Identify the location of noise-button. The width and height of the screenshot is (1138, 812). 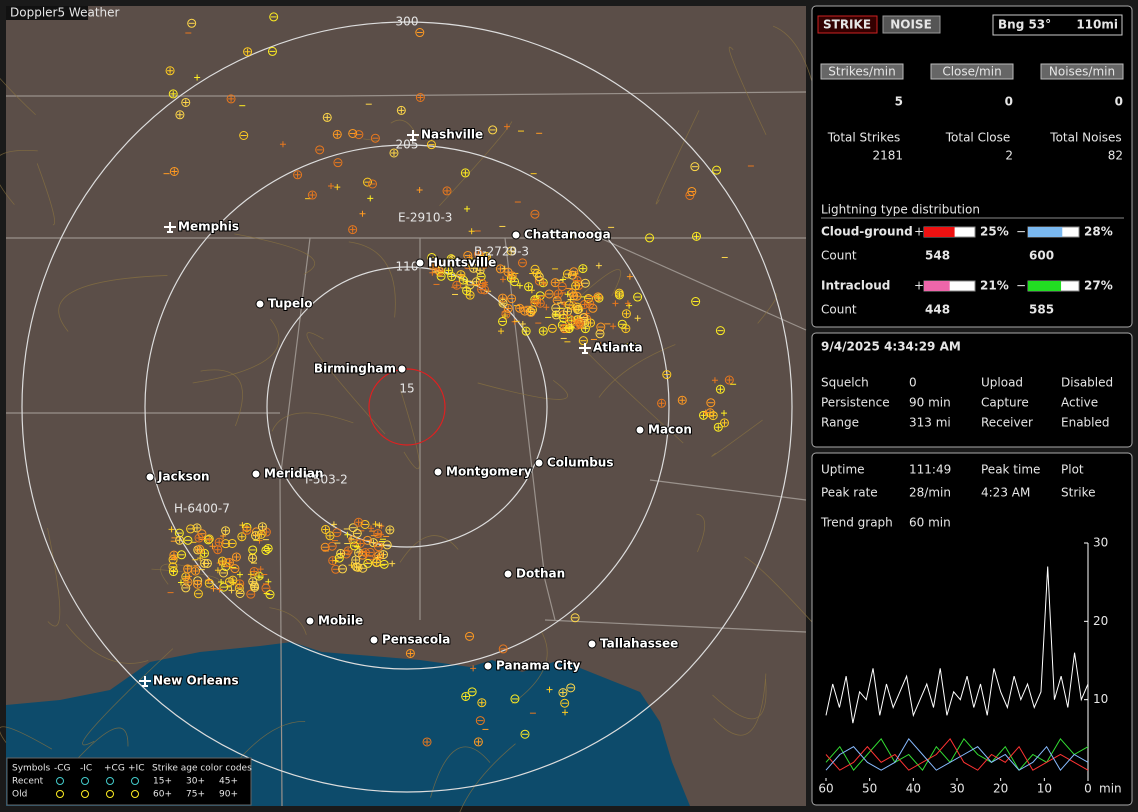
(911, 24).